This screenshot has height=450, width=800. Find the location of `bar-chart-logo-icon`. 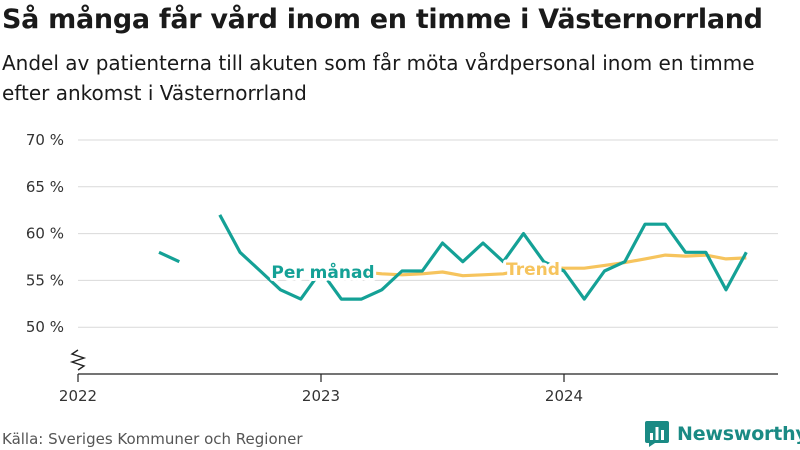

bar-chart-logo-icon is located at coordinates (657, 434).